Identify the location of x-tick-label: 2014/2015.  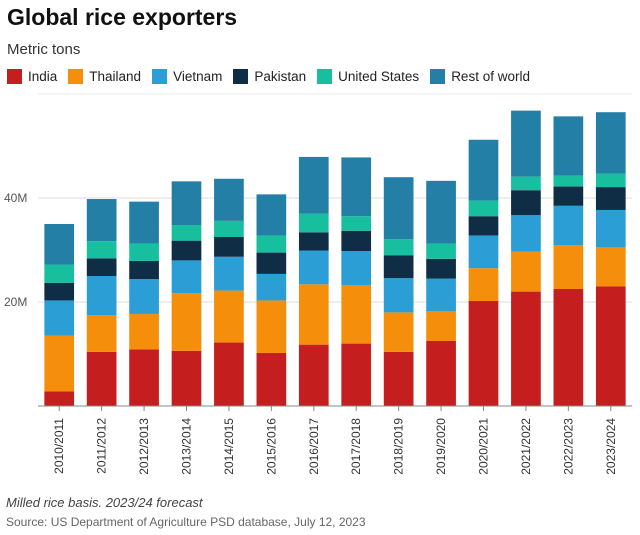
(229, 446).